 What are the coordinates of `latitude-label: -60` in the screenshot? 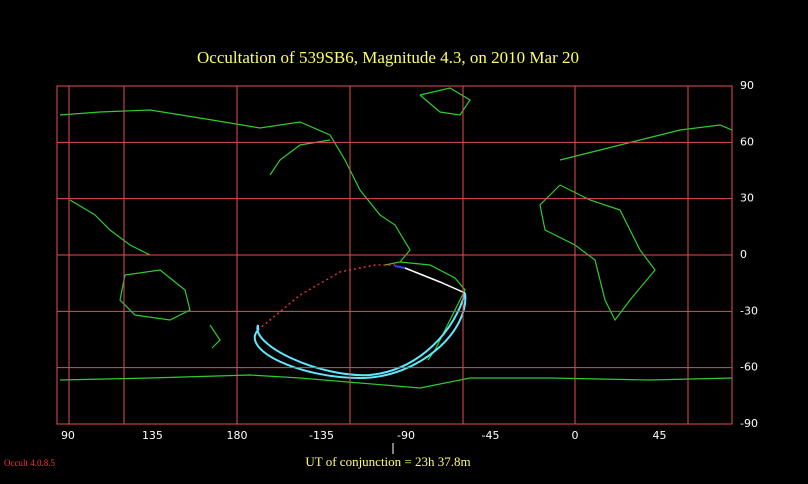 It's located at (749, 367).